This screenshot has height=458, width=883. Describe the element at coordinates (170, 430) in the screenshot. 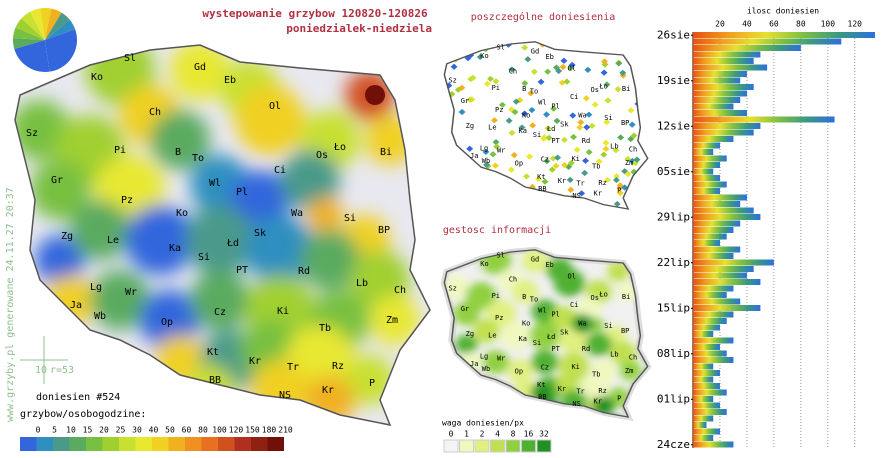

I see `legend-label: 50` at that location.